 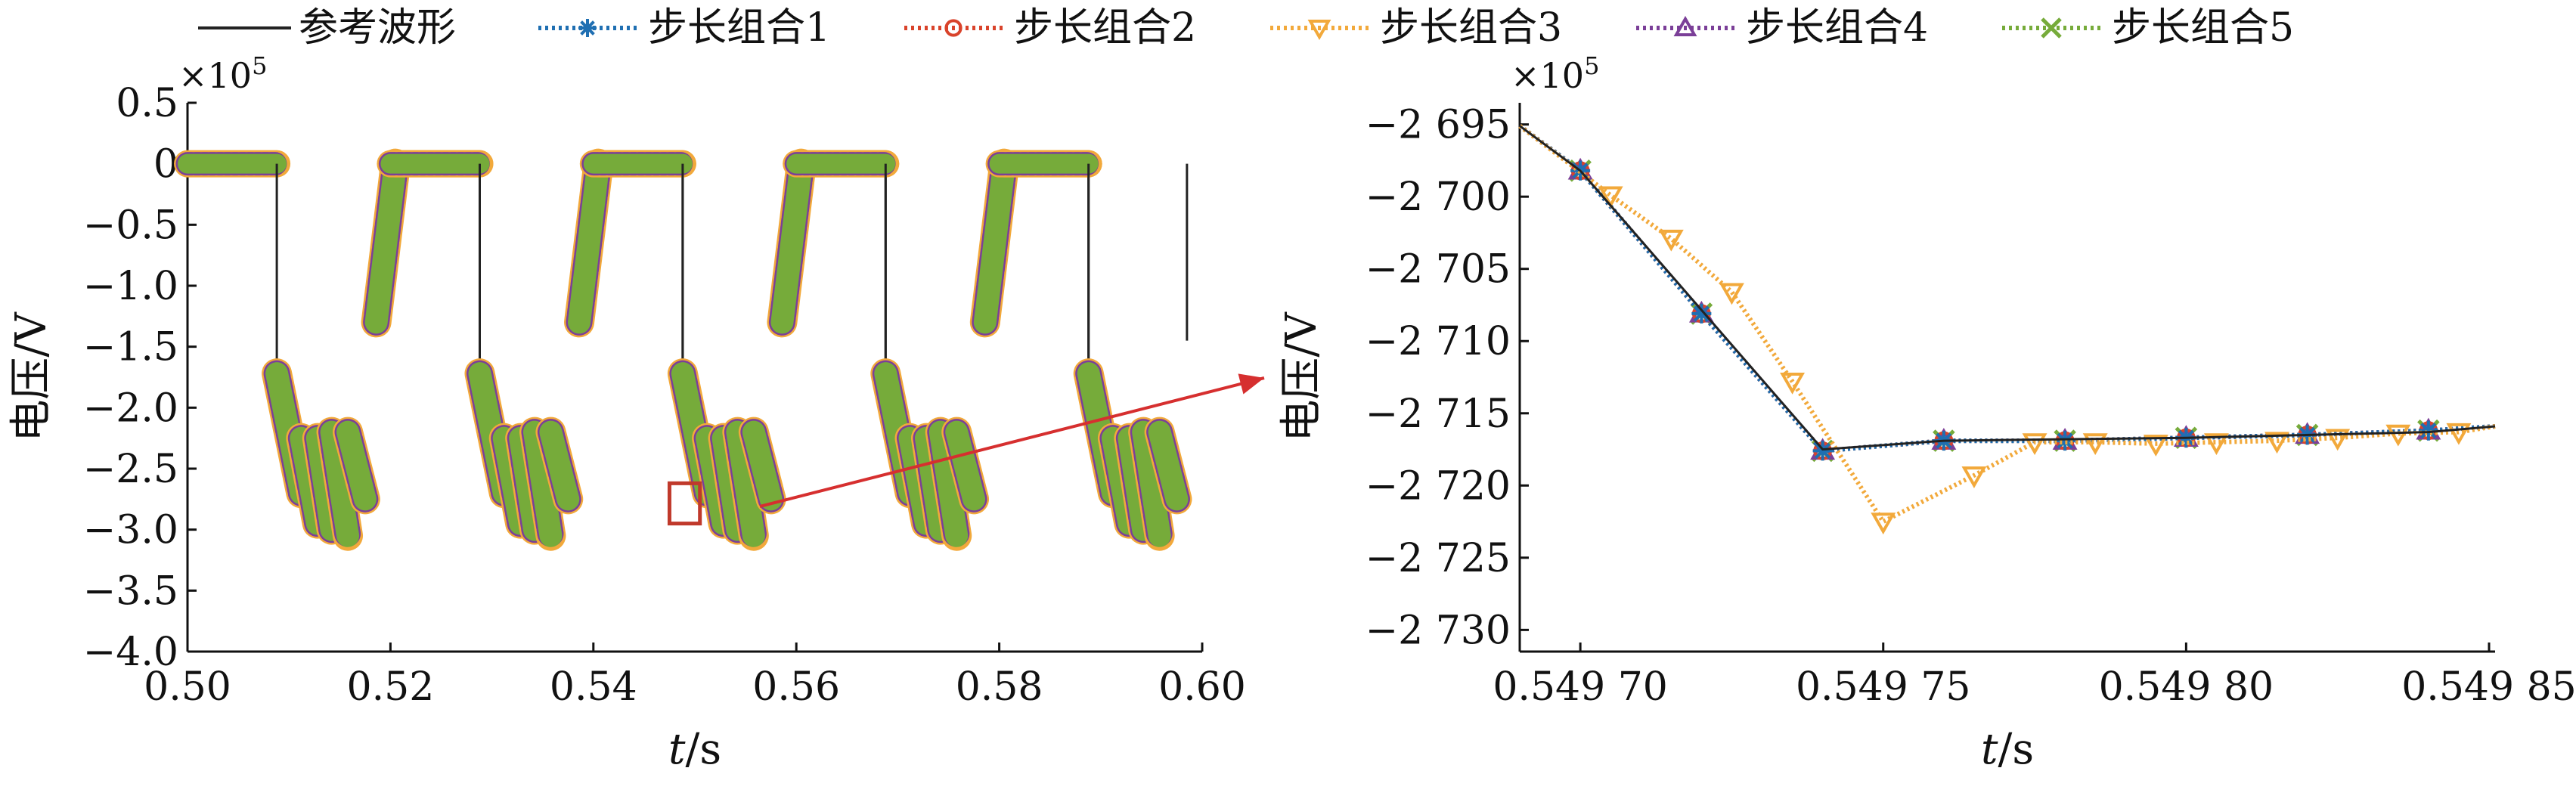 I want to click on x-tick-label: 0.549 75, so click(x=1883, y=687).